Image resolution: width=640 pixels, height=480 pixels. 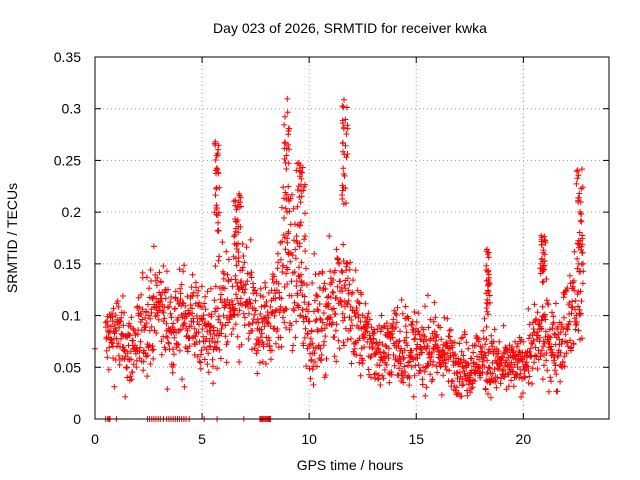 What do you see at coordinates (72, 109) in the screenshot?
I see `y-tick-label: 0.3` at bounding box center [72, 109].